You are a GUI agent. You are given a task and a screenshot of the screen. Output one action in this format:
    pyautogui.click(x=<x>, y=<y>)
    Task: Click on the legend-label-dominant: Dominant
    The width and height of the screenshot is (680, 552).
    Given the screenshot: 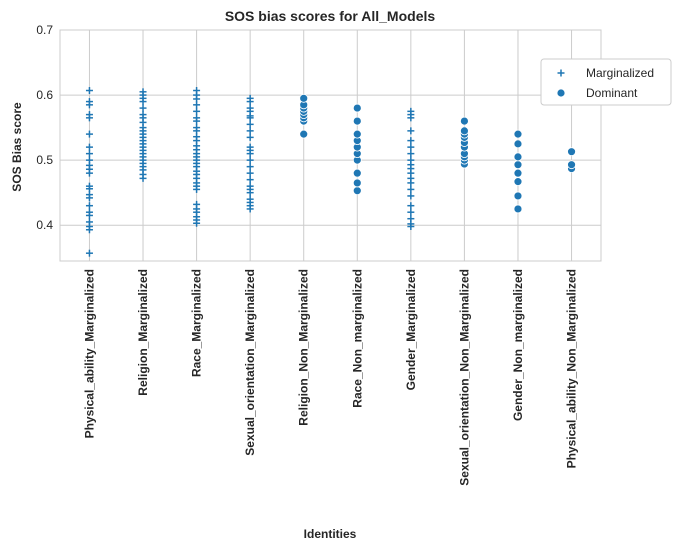 What is the action you would take?
    pyautogui.click(x=612, y=93)
    